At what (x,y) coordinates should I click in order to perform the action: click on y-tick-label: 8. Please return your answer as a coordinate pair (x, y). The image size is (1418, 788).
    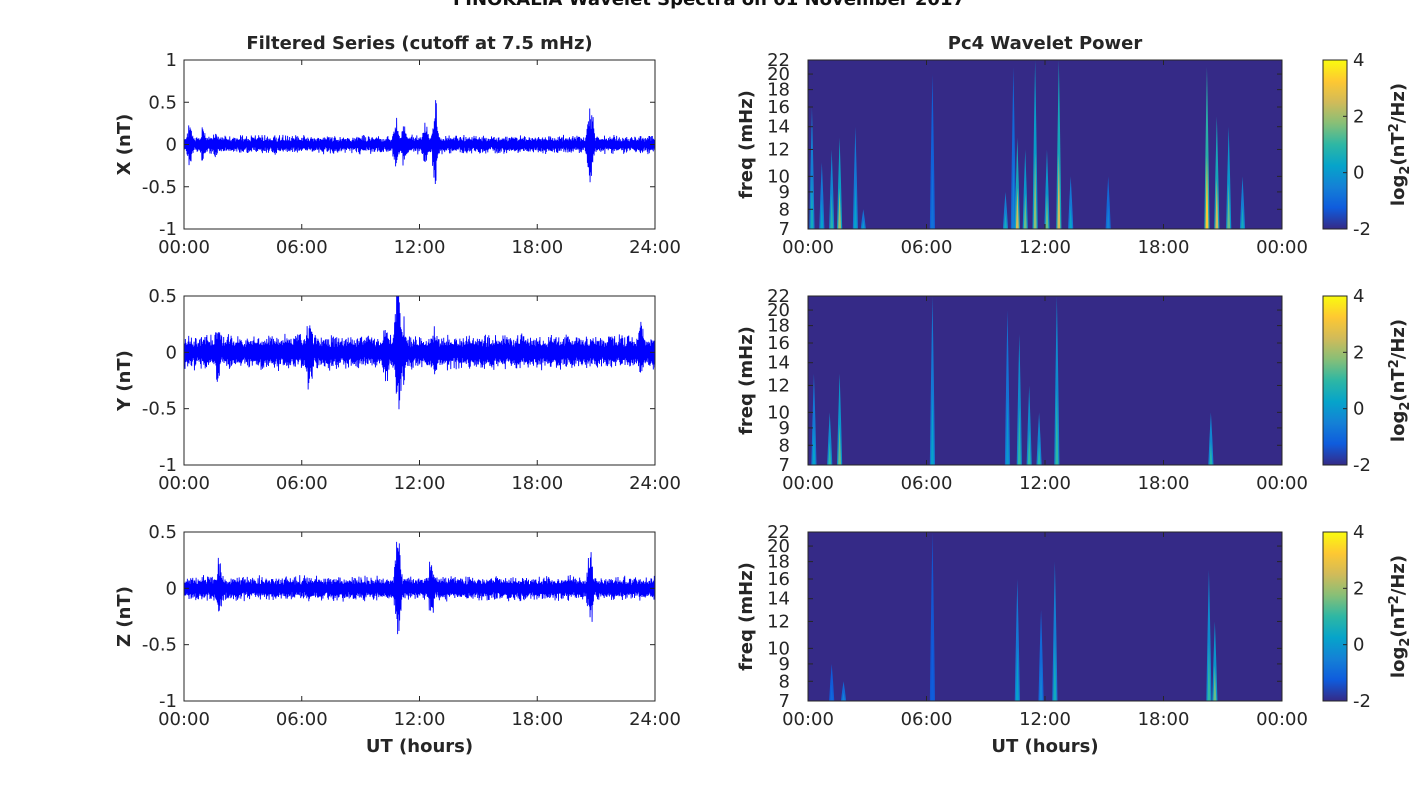
    Looking at the image, I should click on (784, 209).